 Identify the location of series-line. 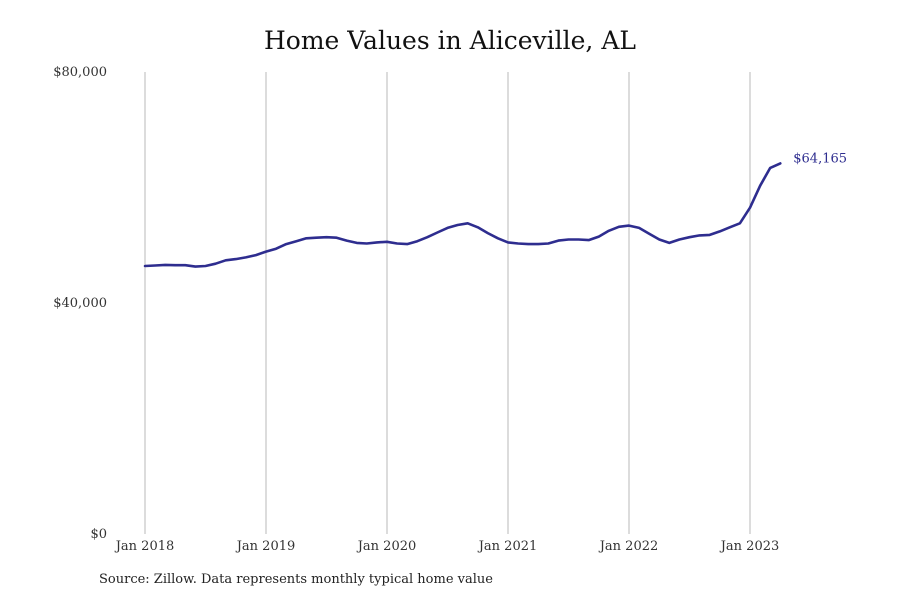
(462, 215).